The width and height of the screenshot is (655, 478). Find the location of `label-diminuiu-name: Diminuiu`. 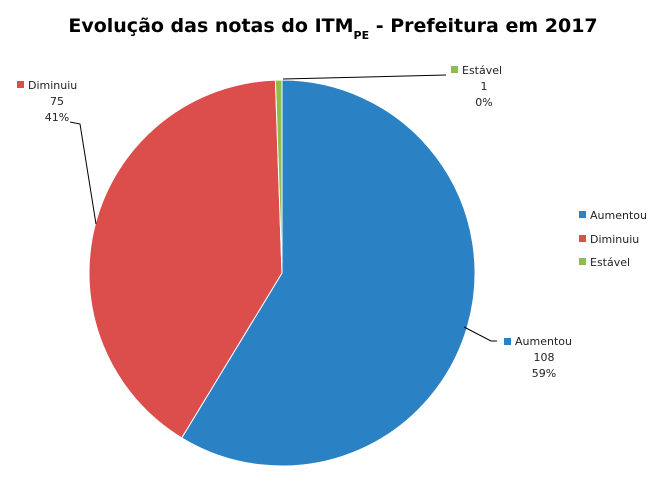

label-diminuiu-name: Diminuiu is located at coordinates (52, 85).